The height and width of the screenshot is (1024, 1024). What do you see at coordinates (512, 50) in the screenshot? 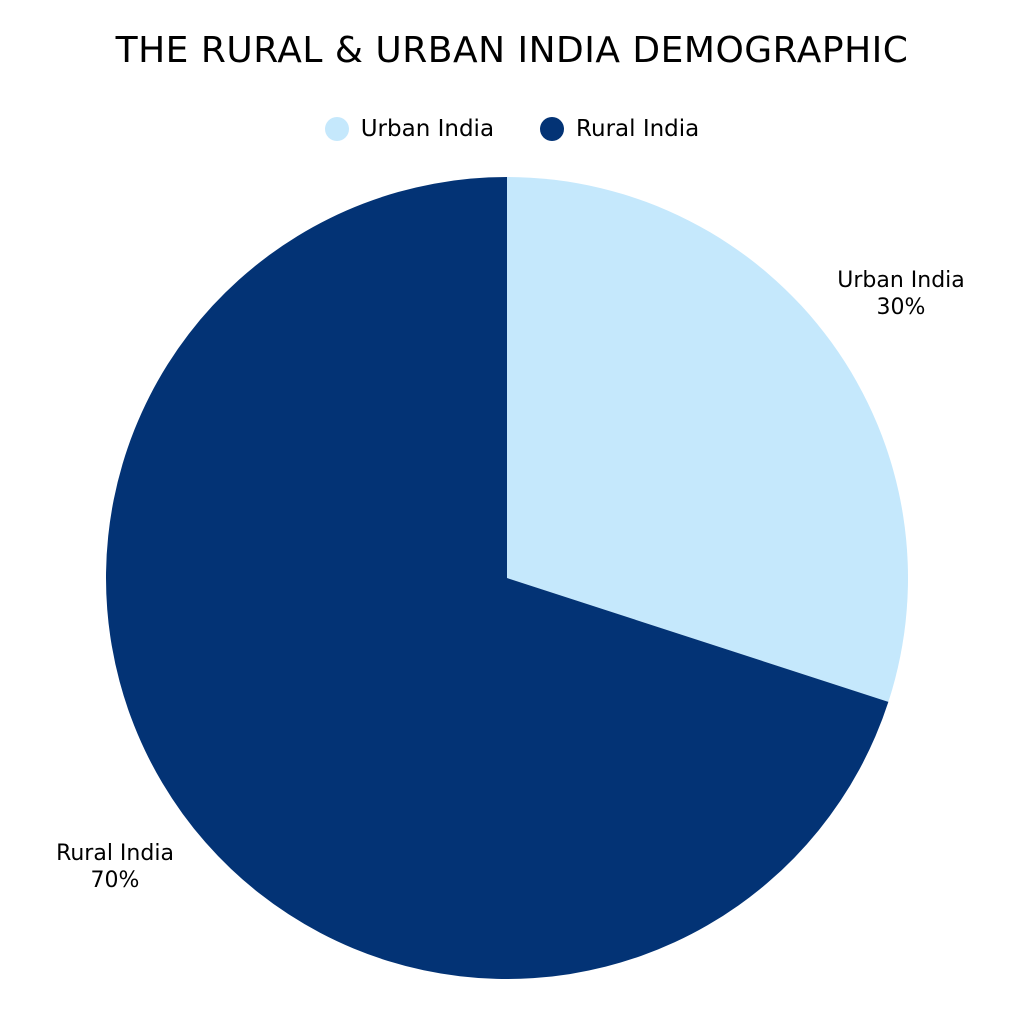
I see `chart-title: THE RURAL & URBAN INDIA DEMOGRAPHIC` at bounding box center [512, 50].